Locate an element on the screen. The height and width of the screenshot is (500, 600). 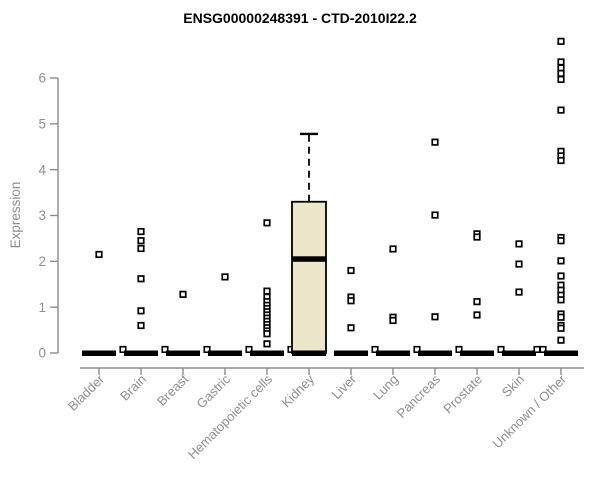
y-tick-label: 1 is located at coordinates (42, 307).